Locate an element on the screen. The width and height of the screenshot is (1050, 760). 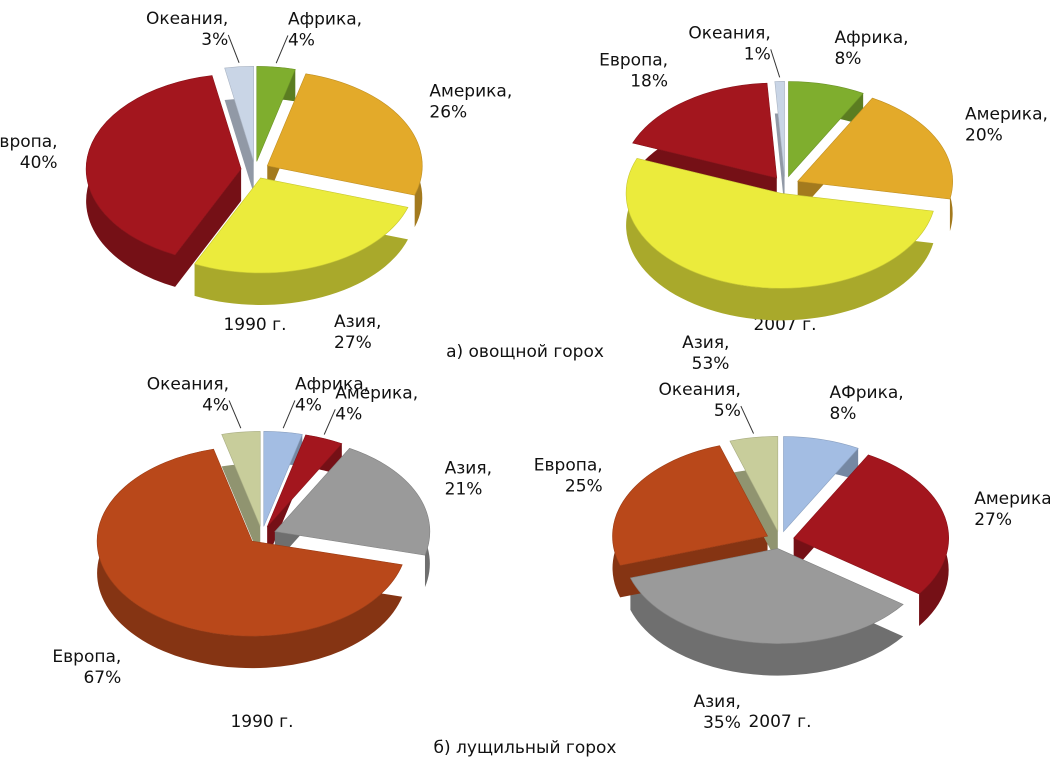
slice-value-label: 53% is located at coordinates (711, 364).